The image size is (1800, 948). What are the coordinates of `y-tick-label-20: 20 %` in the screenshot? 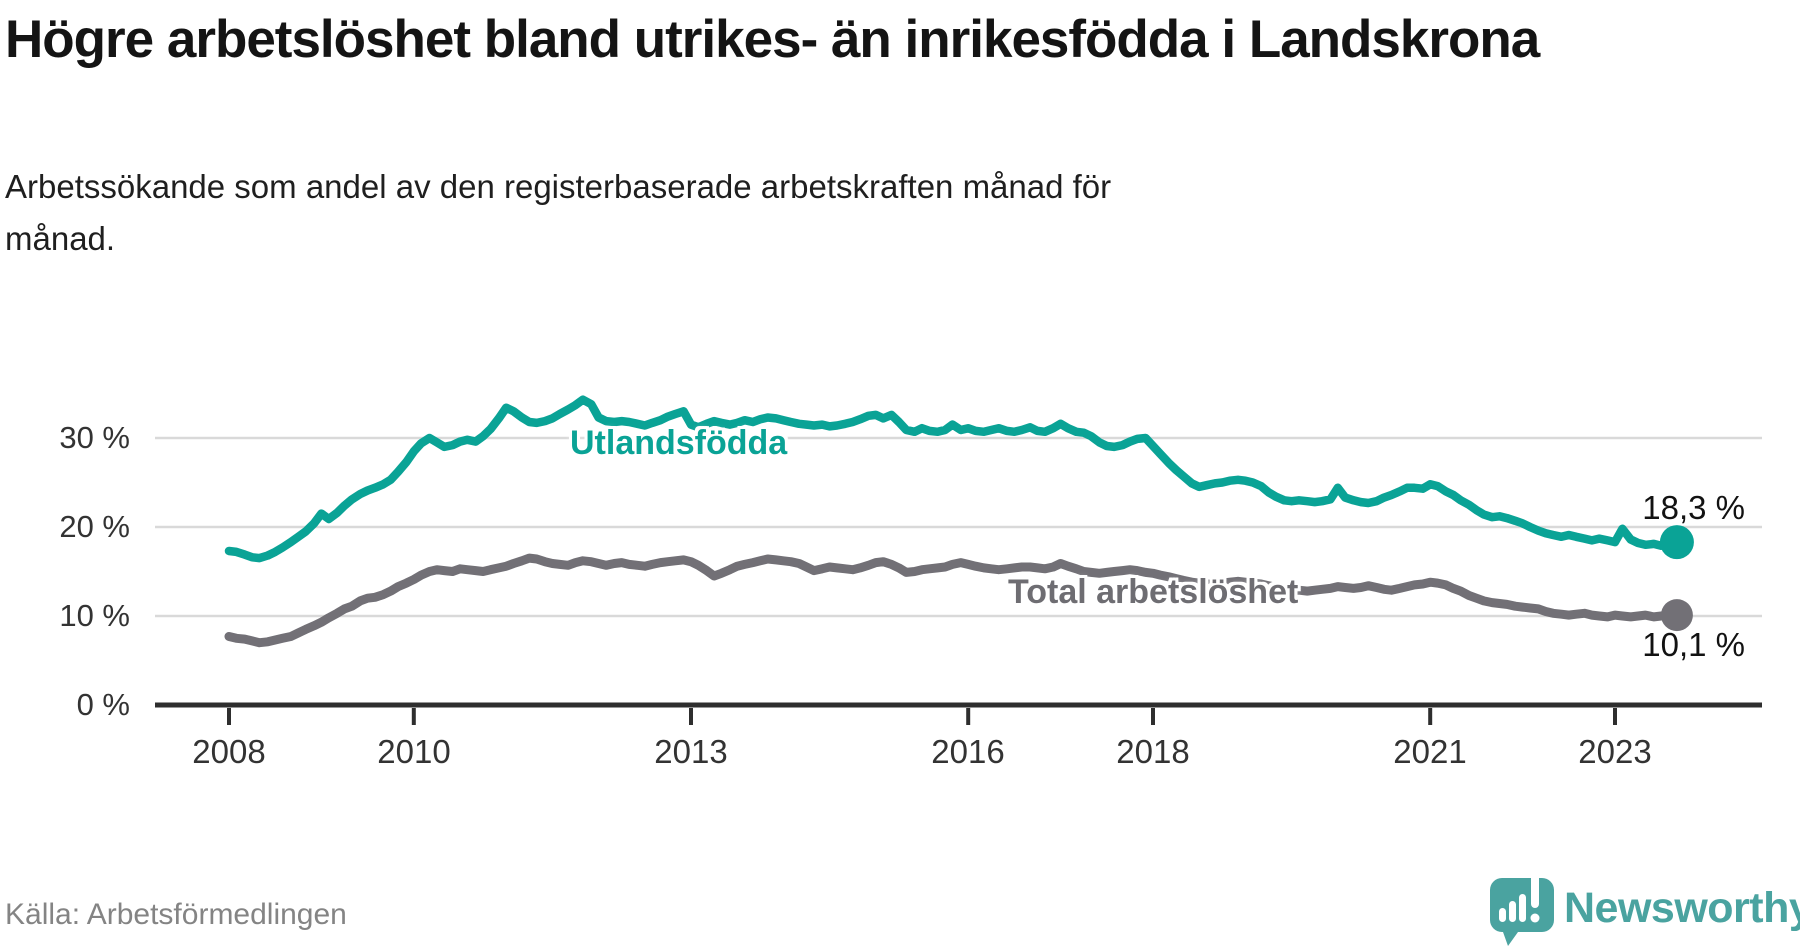 It's located at (94, 526).